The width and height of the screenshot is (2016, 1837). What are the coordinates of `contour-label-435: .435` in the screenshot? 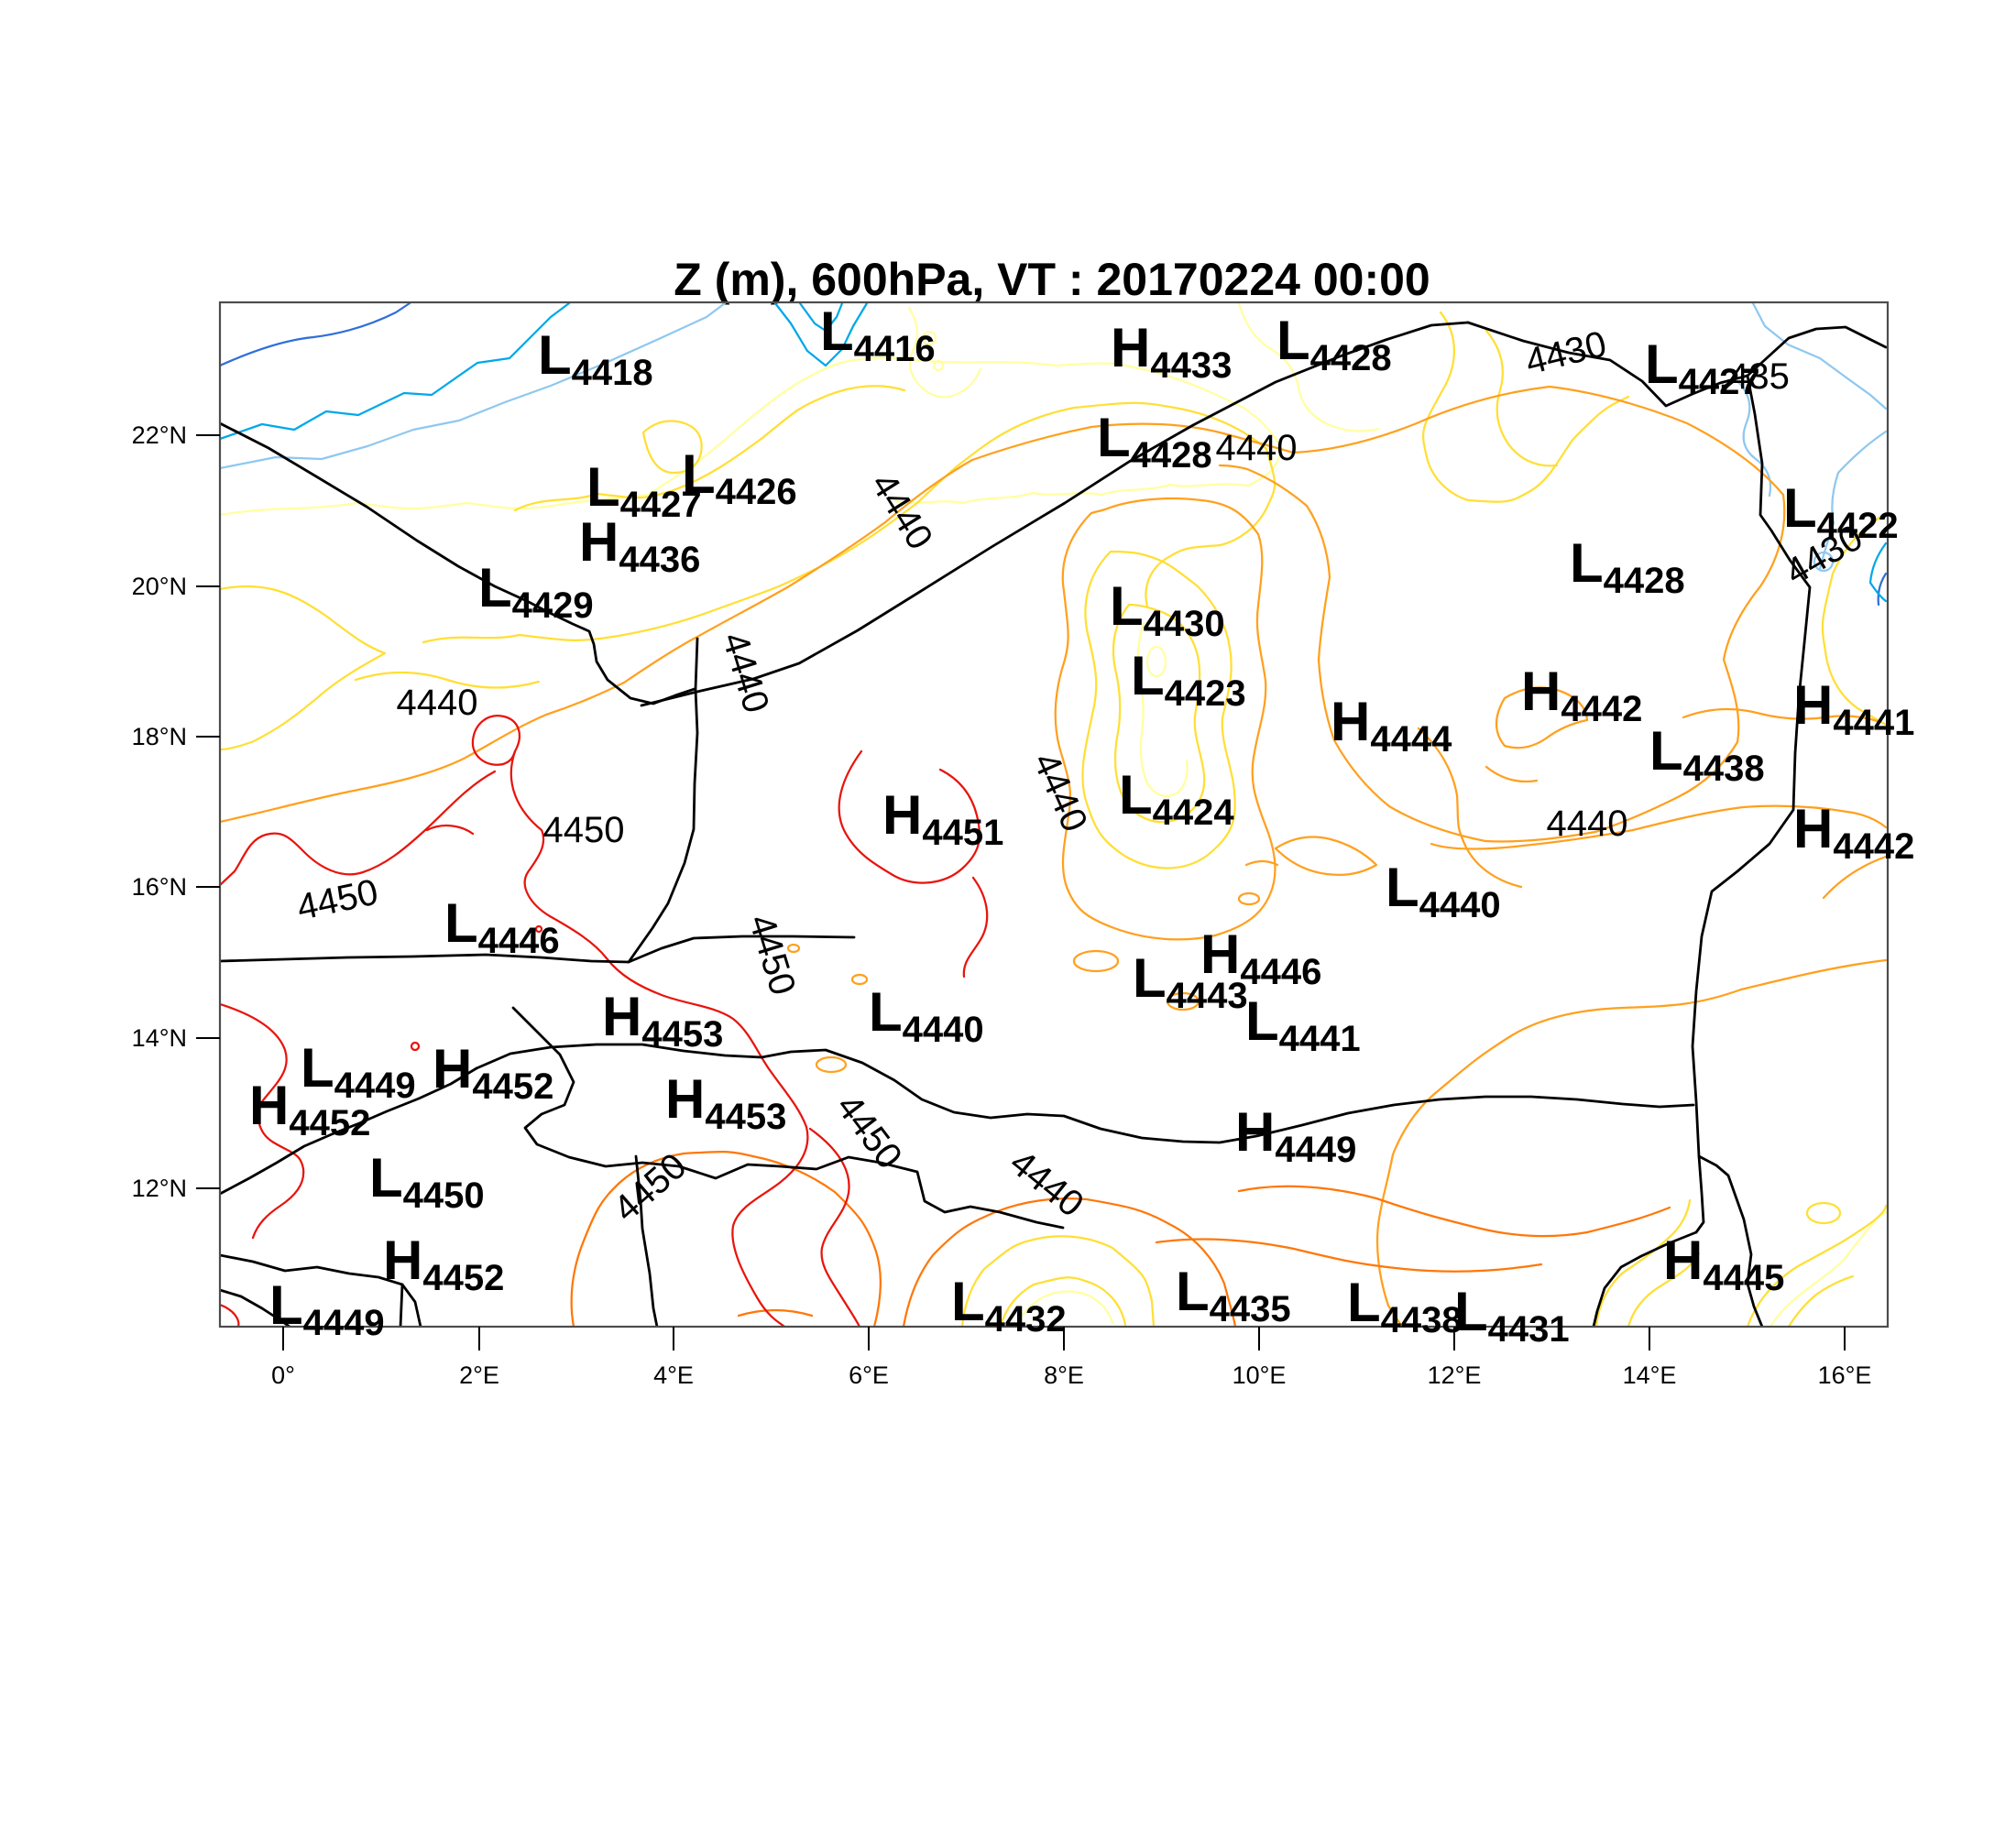 It's located at (1754, 376).